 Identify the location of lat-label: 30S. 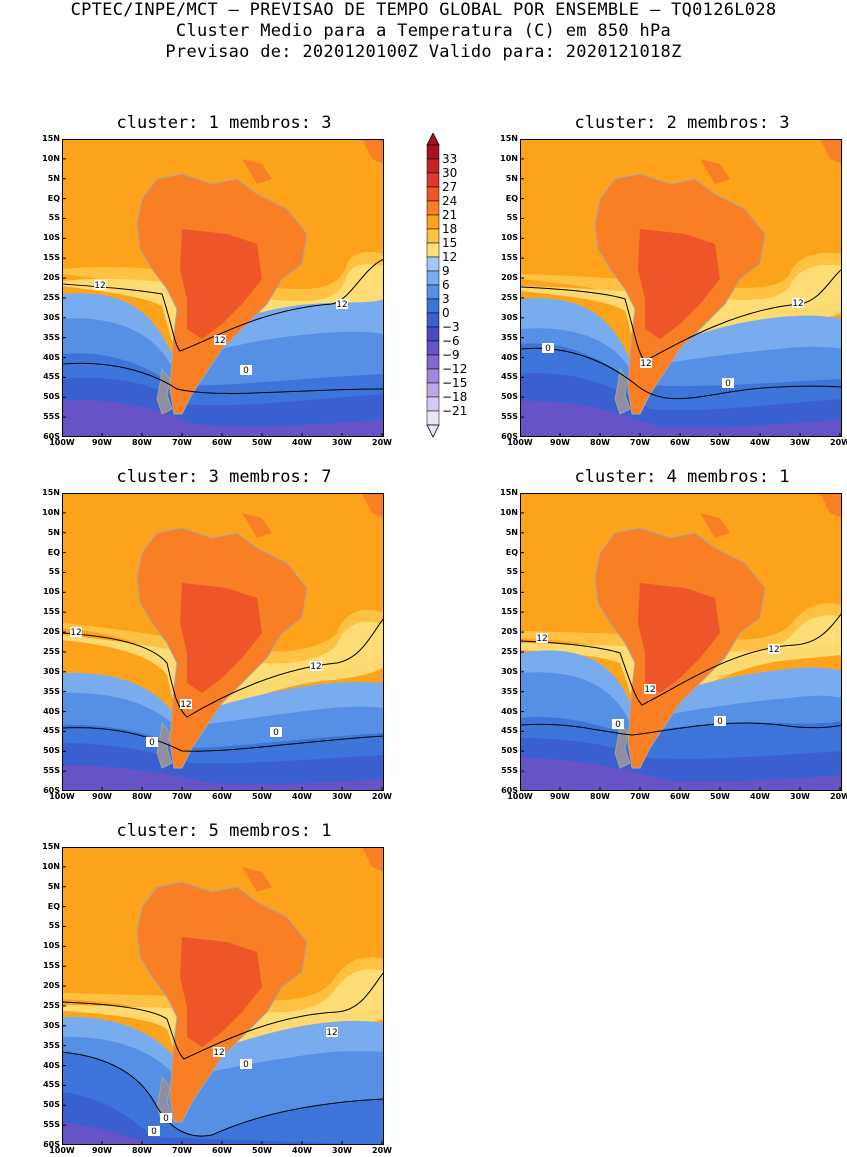
(51, 1025).